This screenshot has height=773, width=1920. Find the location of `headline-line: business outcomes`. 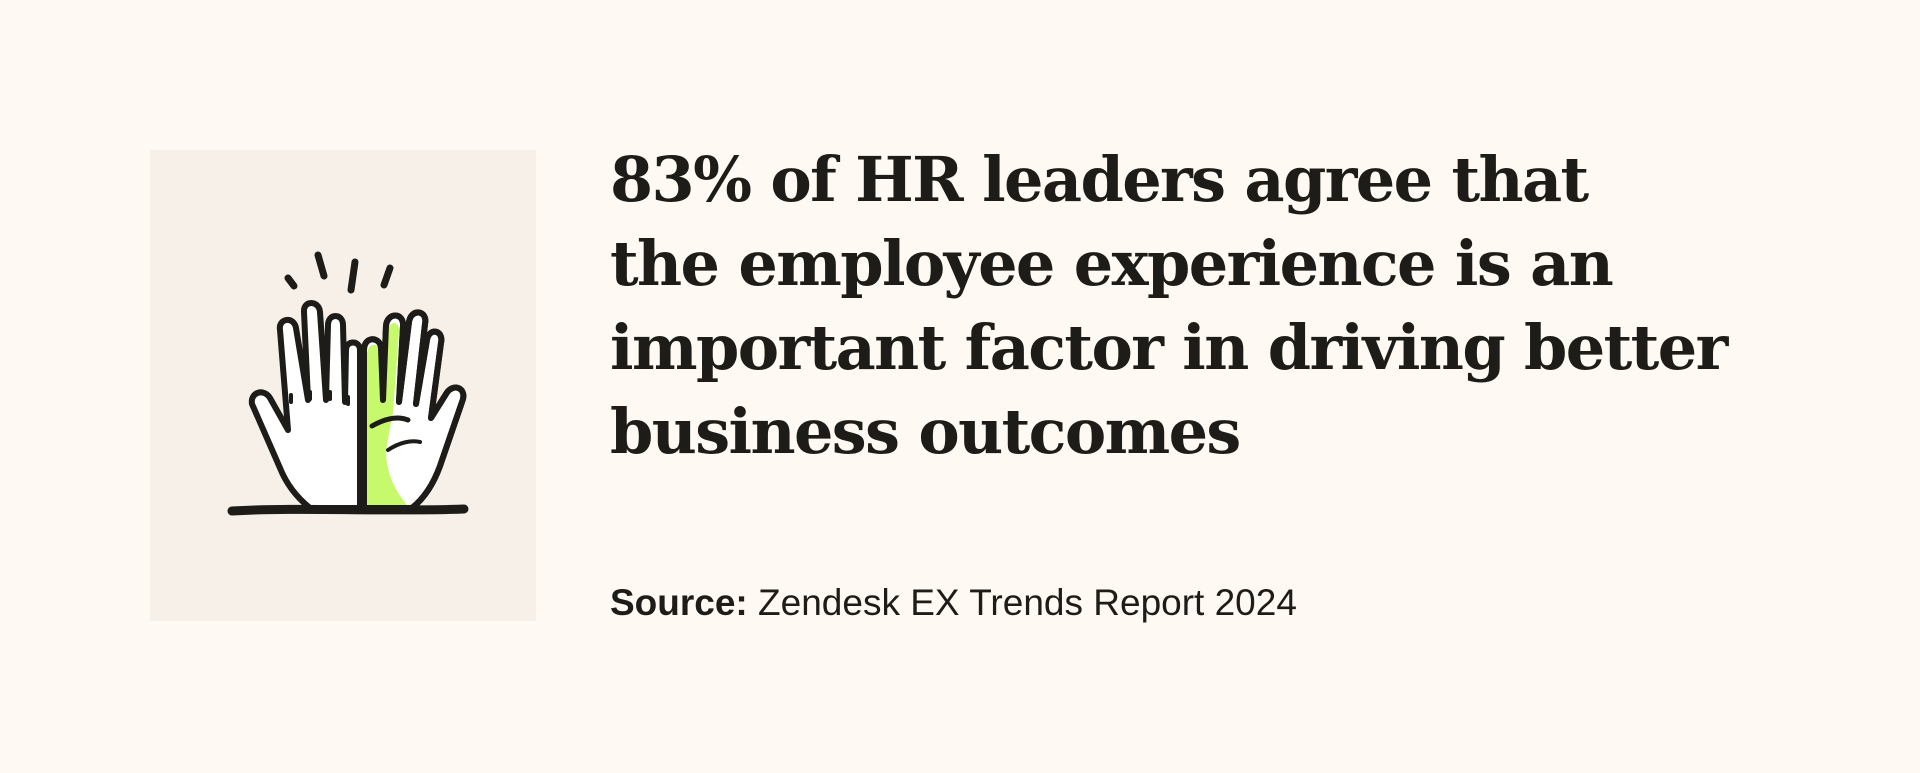

headline-line: business outcomes is located at coordinates (925, 431).